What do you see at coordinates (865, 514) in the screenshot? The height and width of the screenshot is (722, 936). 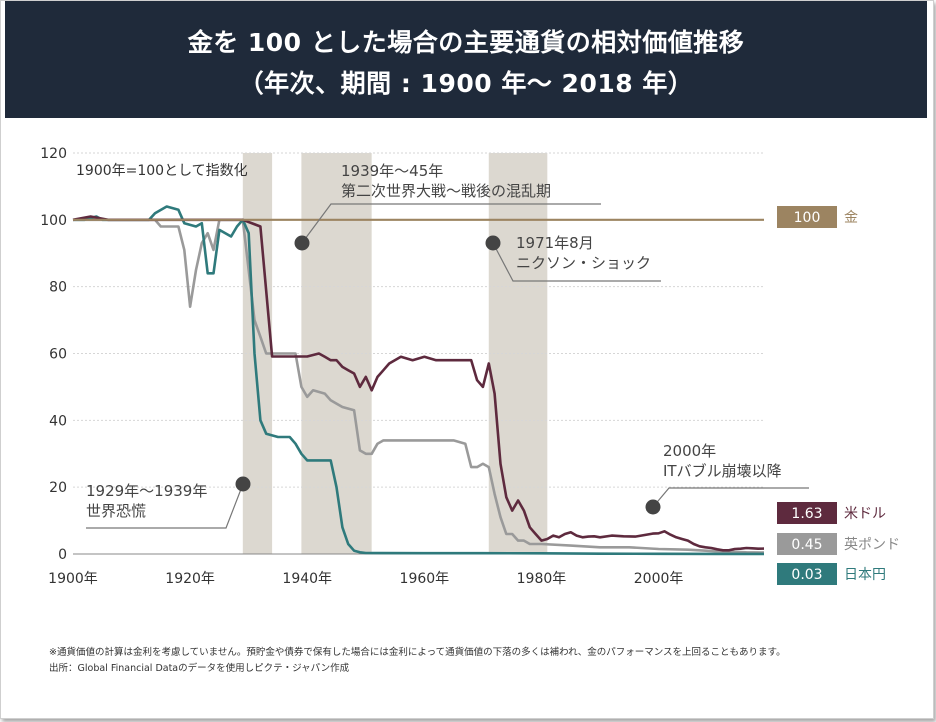 I see `end-label-name-usd: 米ドル` at bounding box center [865, 514].